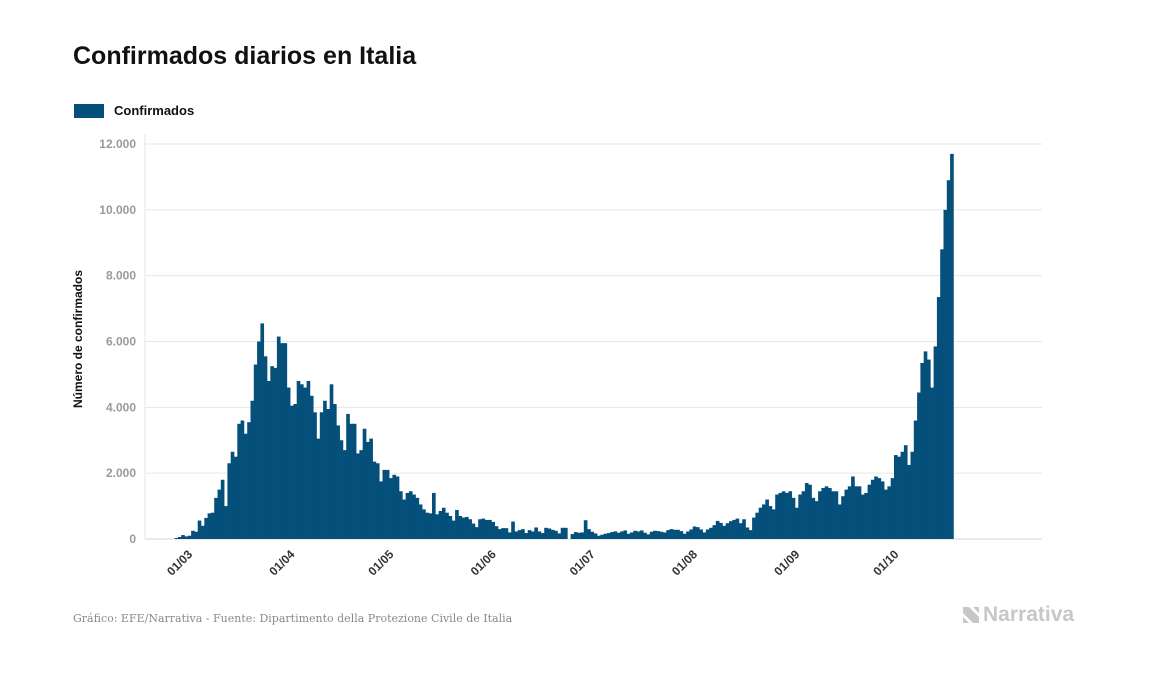 The image size is (1157, 674). Describe the element at coordinates (134, 110) in the screenshot. I see `legend: Confirmados` at that location.